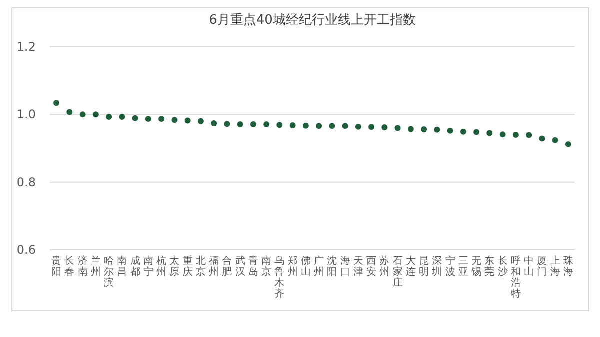 The image size is (600, 337). I want to click on x-tick-label: 三亚, so click(463, 267).